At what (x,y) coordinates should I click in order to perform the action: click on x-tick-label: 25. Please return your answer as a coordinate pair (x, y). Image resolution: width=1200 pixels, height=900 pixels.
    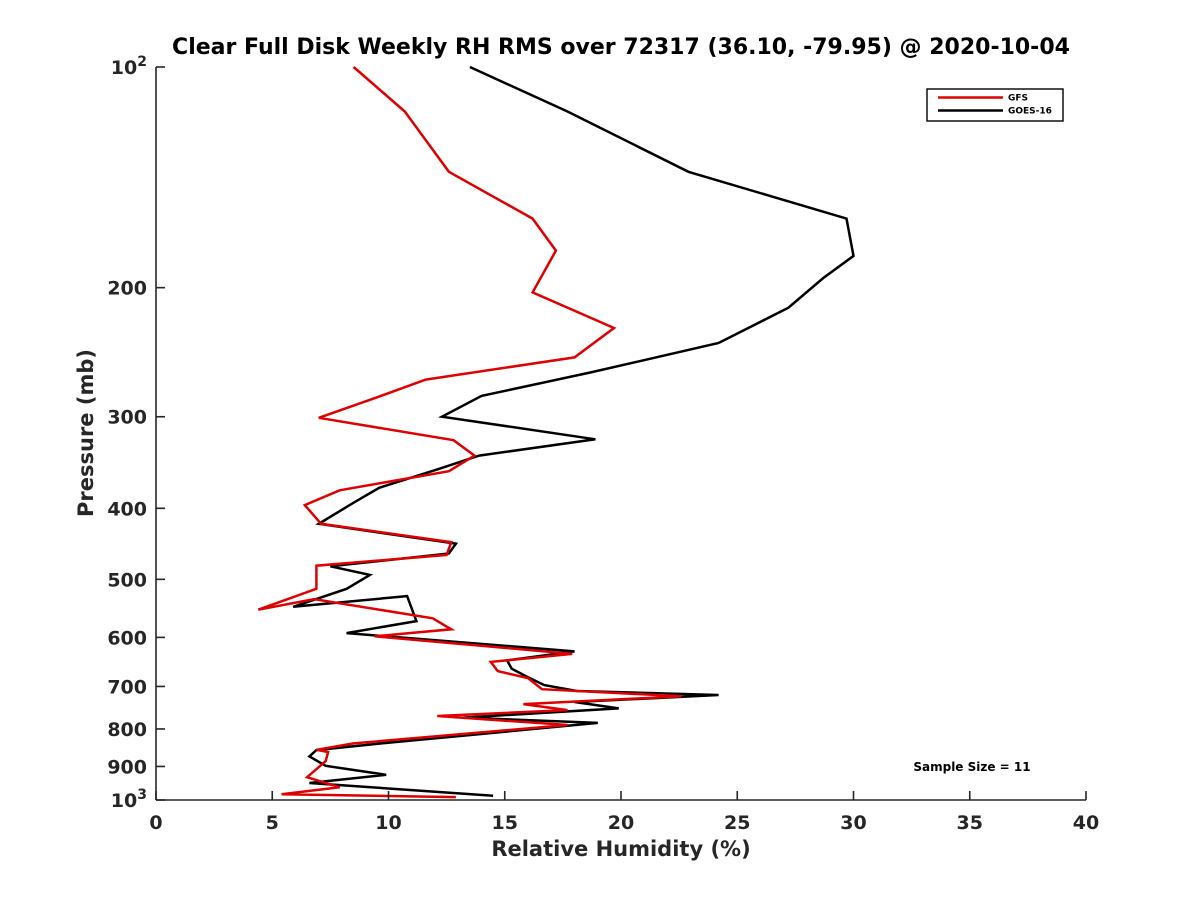
    Looking at the image, I should click on (737, 823).